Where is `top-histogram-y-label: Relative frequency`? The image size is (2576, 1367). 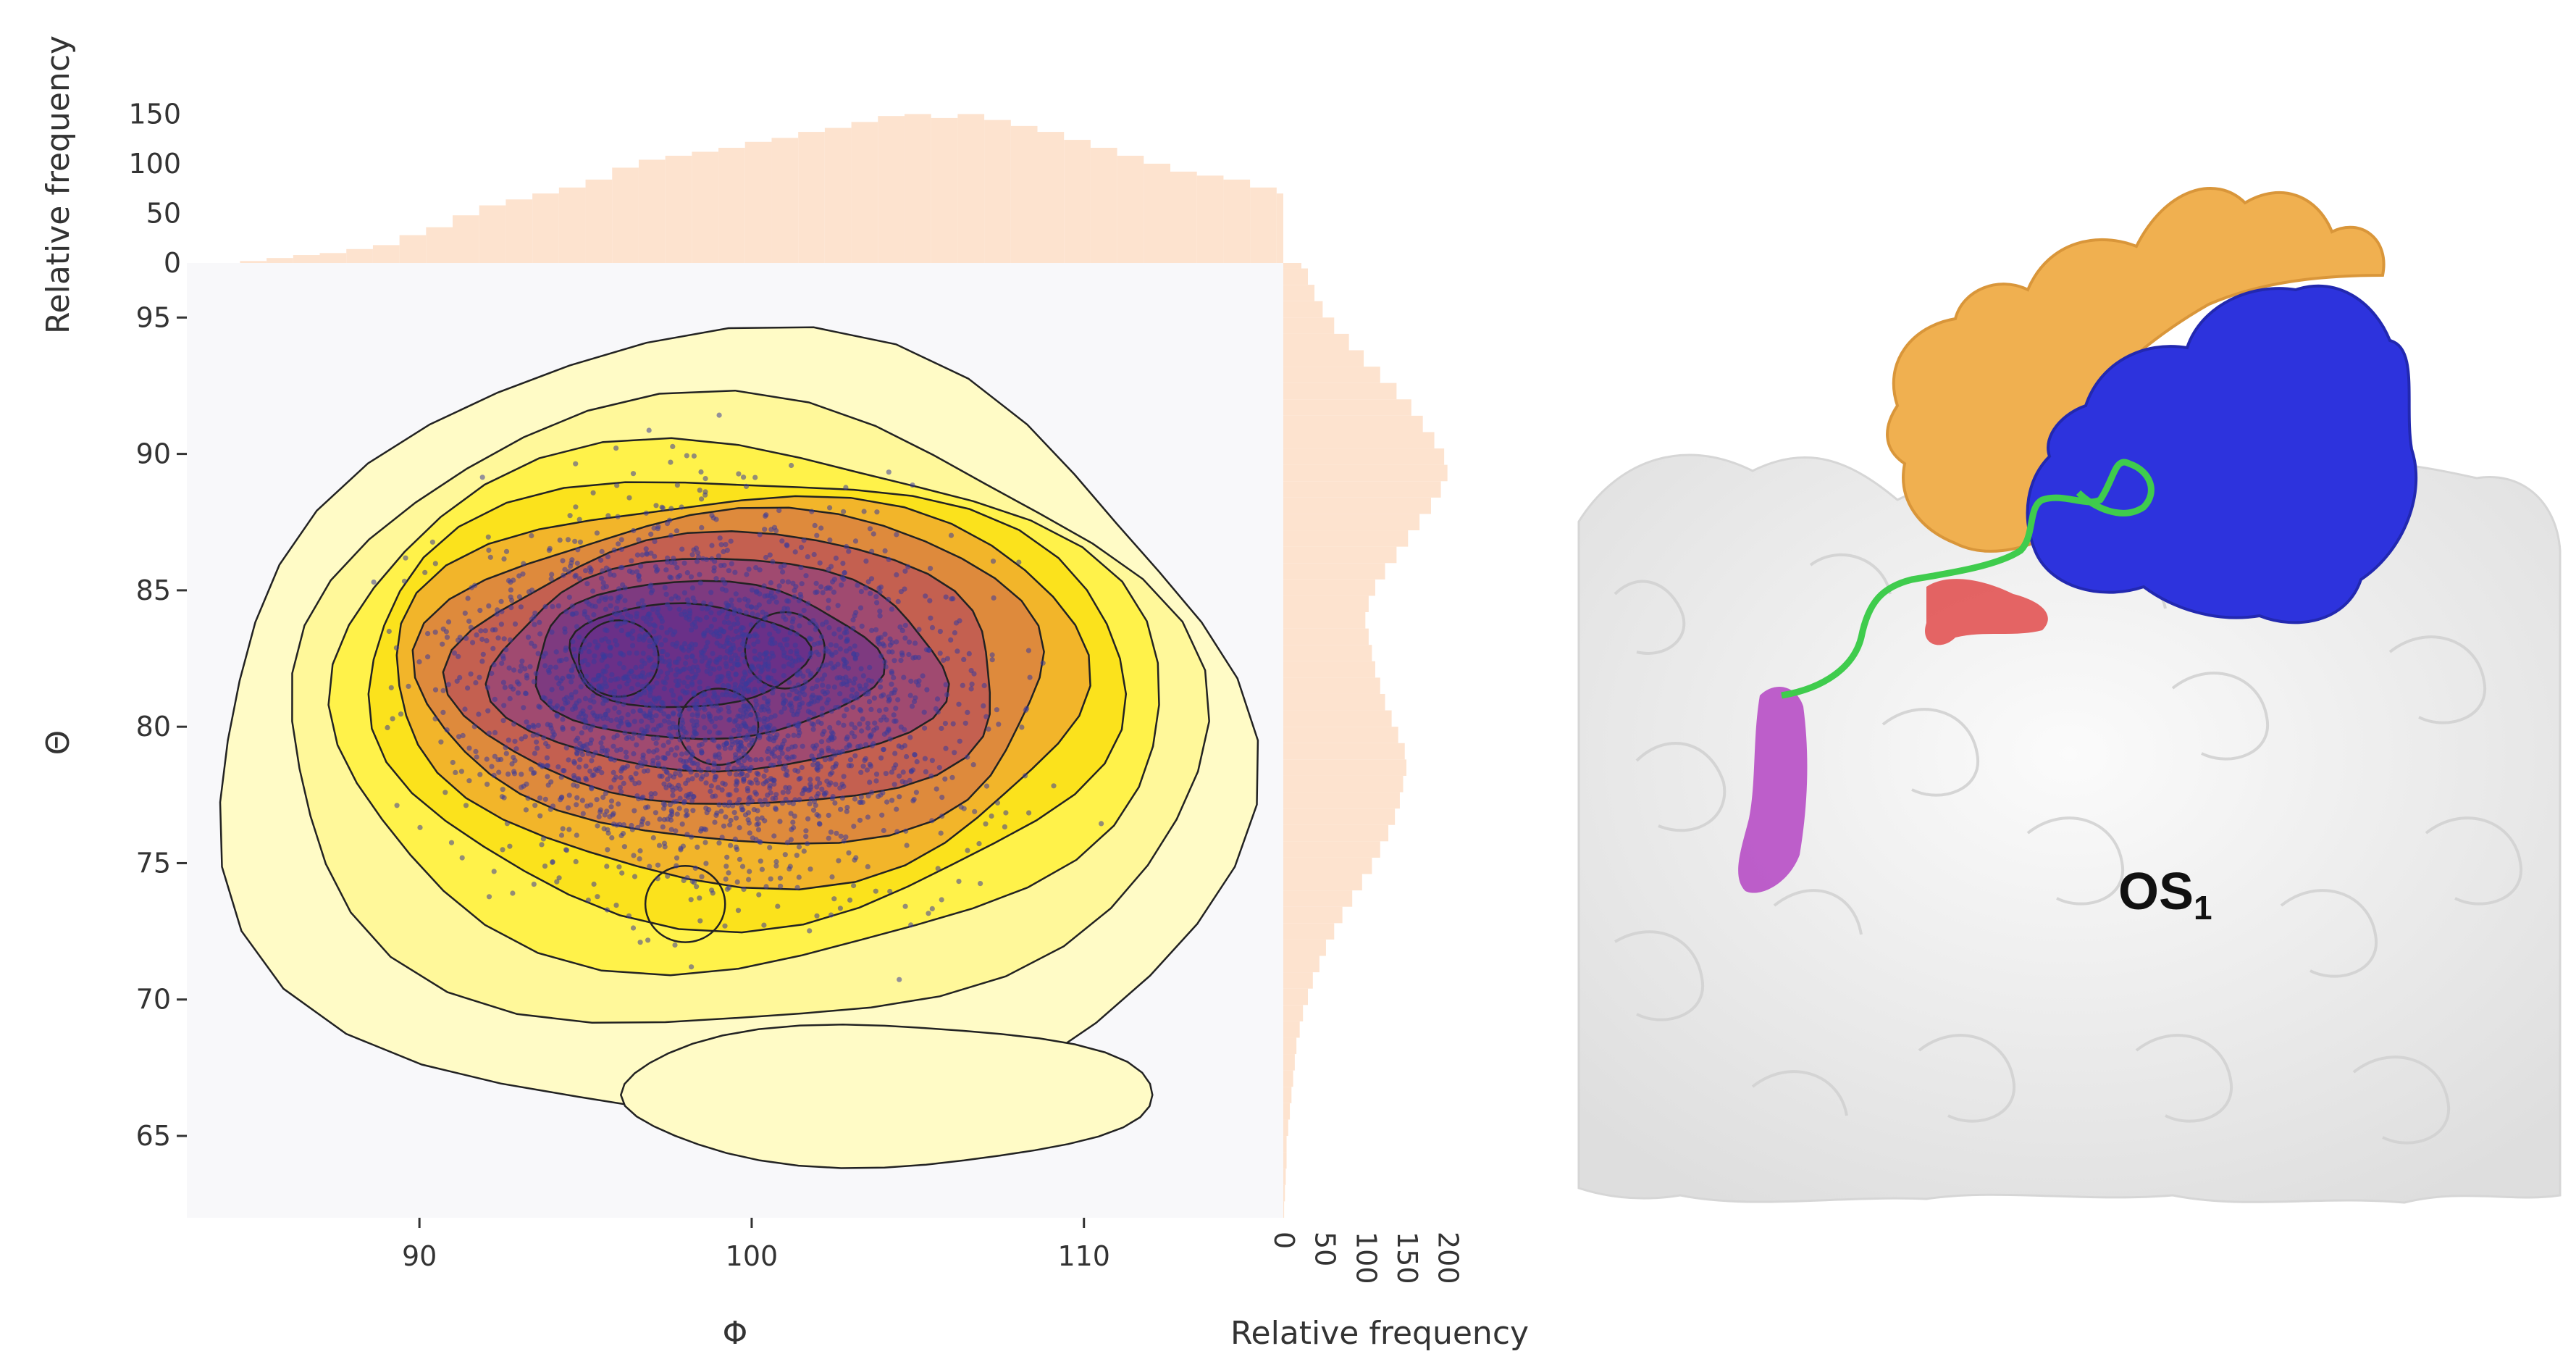
top-histogram-y-label: Relative frequency is located at coordinates (58, 184).